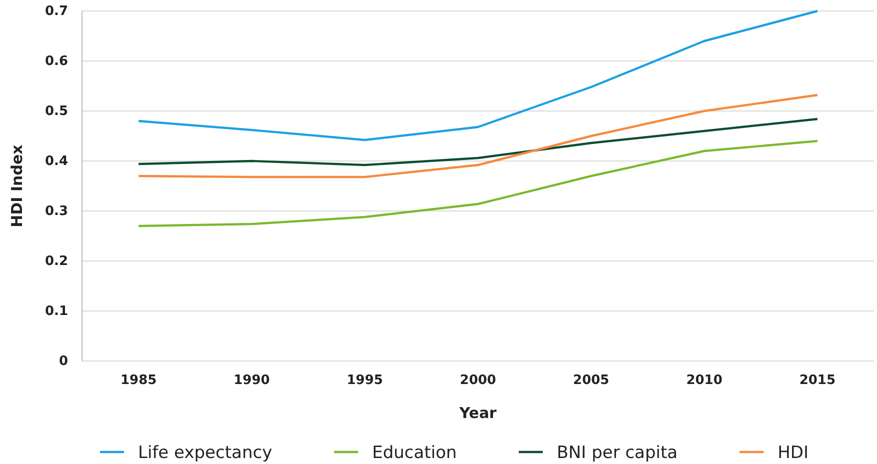 Image resolution: width=877 pixels, height=464 pixels. Describe the element at coordinates (478, 413) in the screenshot. I see `x-axis-title: Year` at that location.